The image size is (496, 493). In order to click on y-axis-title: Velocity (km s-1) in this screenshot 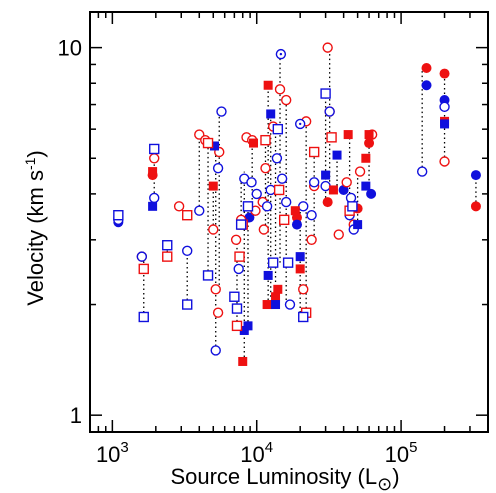, I will do `click(35, 227)`.